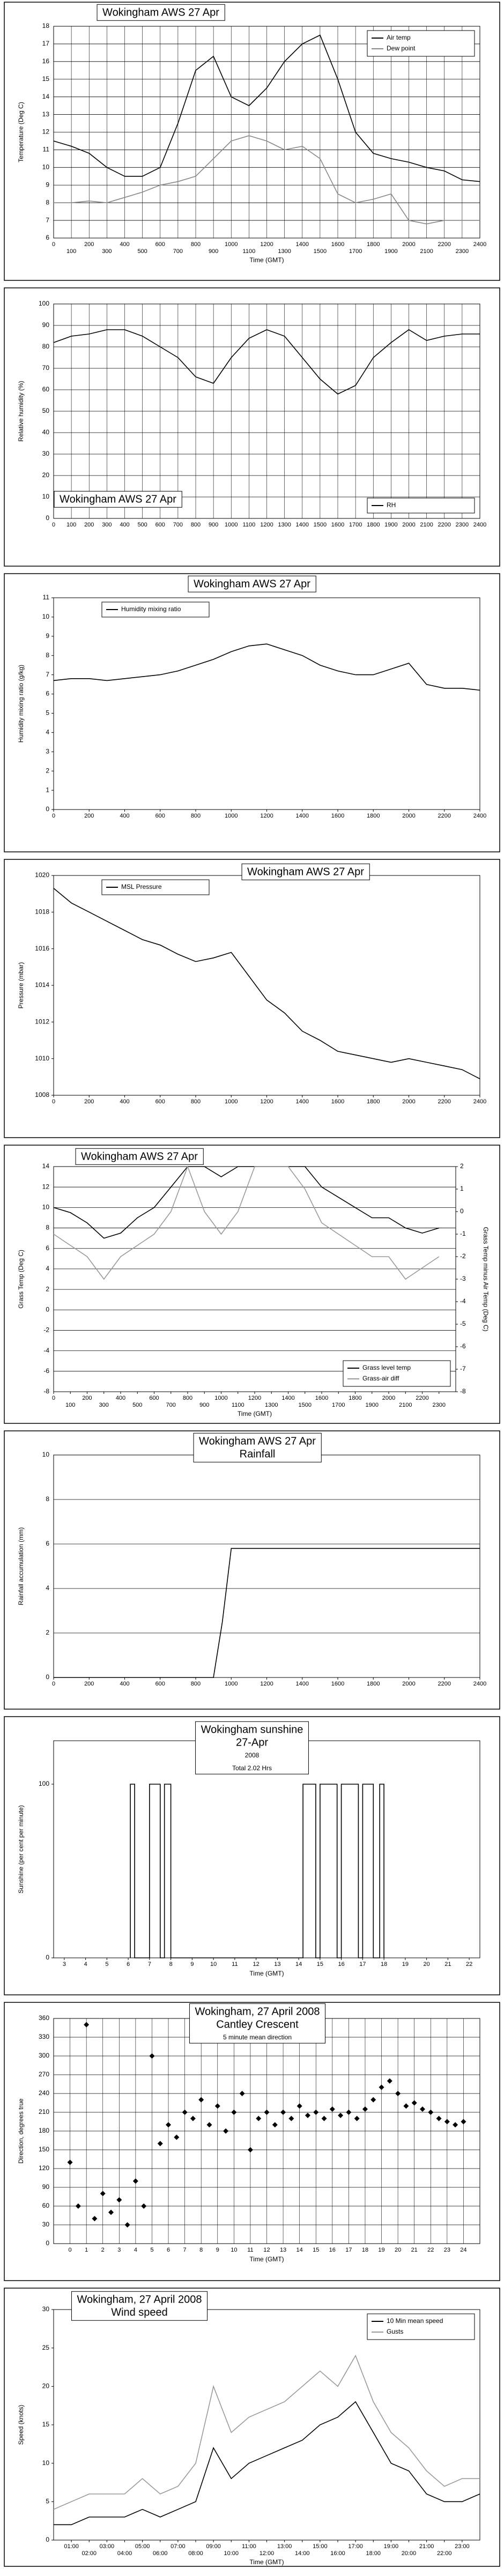 Image resolution: width=504 pixels, height=2576 pixels. What do you see at coordinates (338, 2553) in the screenshot?
I see `x-tick-label: 16:00` at bounding box center [338, 2553].